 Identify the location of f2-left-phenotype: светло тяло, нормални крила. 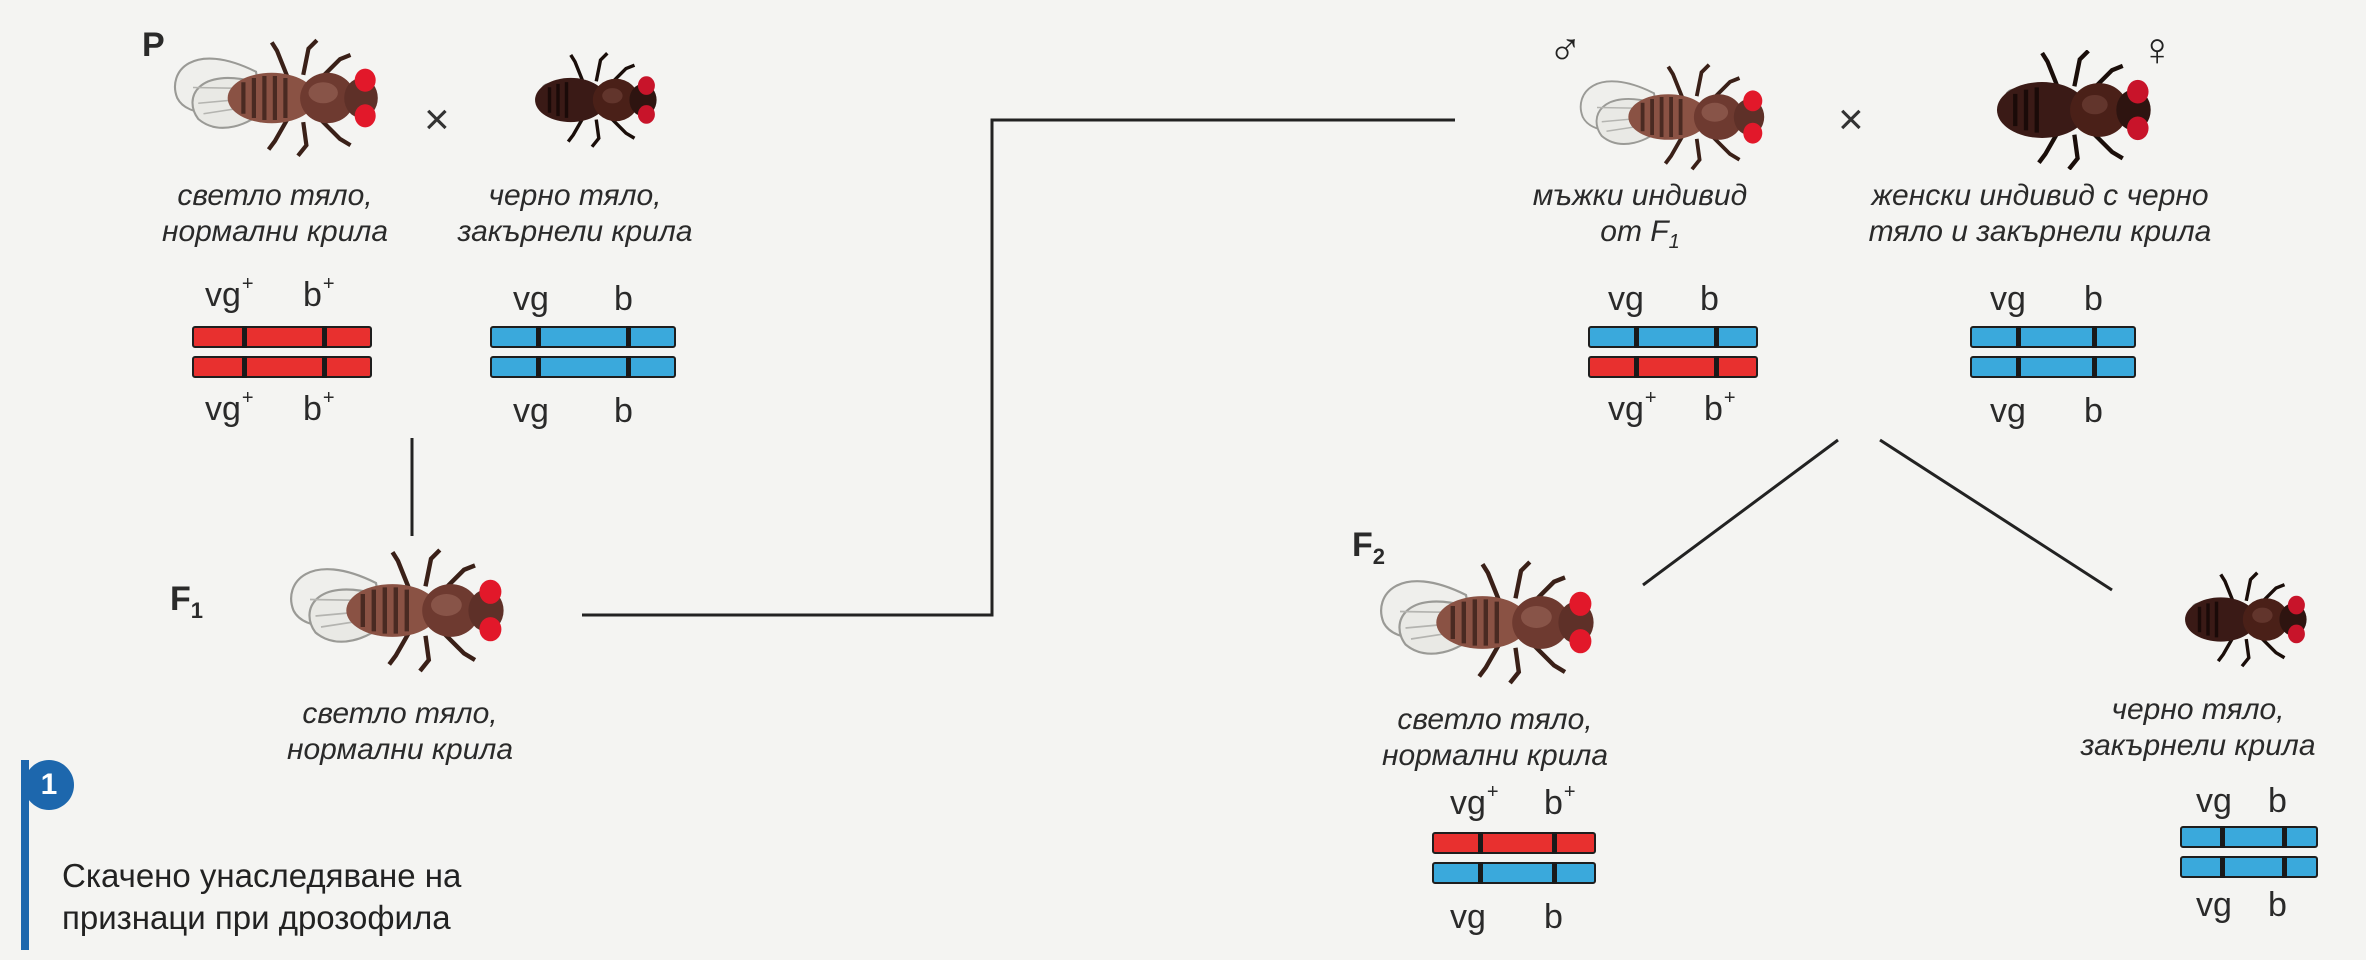
(1495, 737).